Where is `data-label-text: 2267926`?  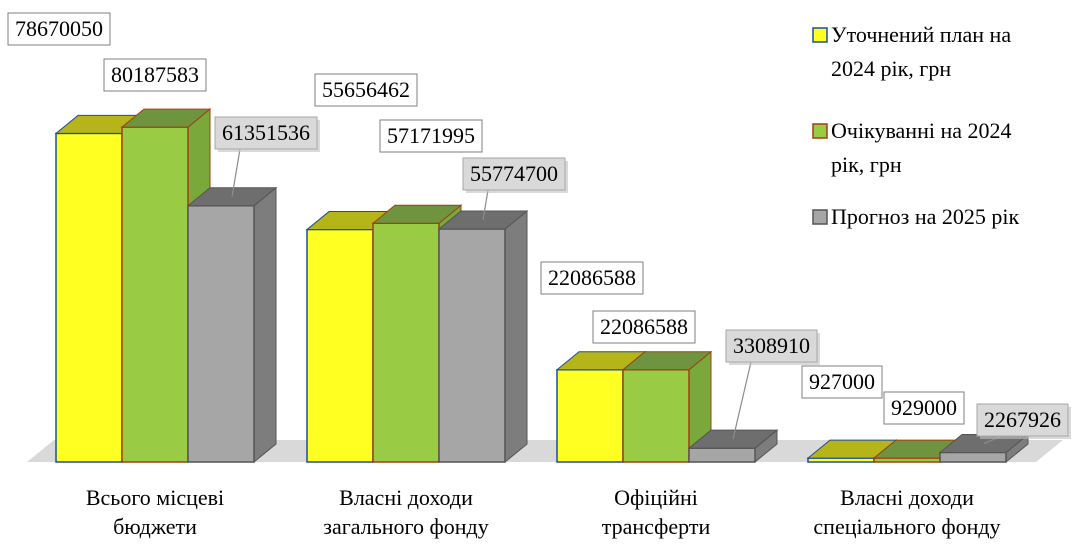
data-label-text: 2267926 is located at coordinates (1022, 419).